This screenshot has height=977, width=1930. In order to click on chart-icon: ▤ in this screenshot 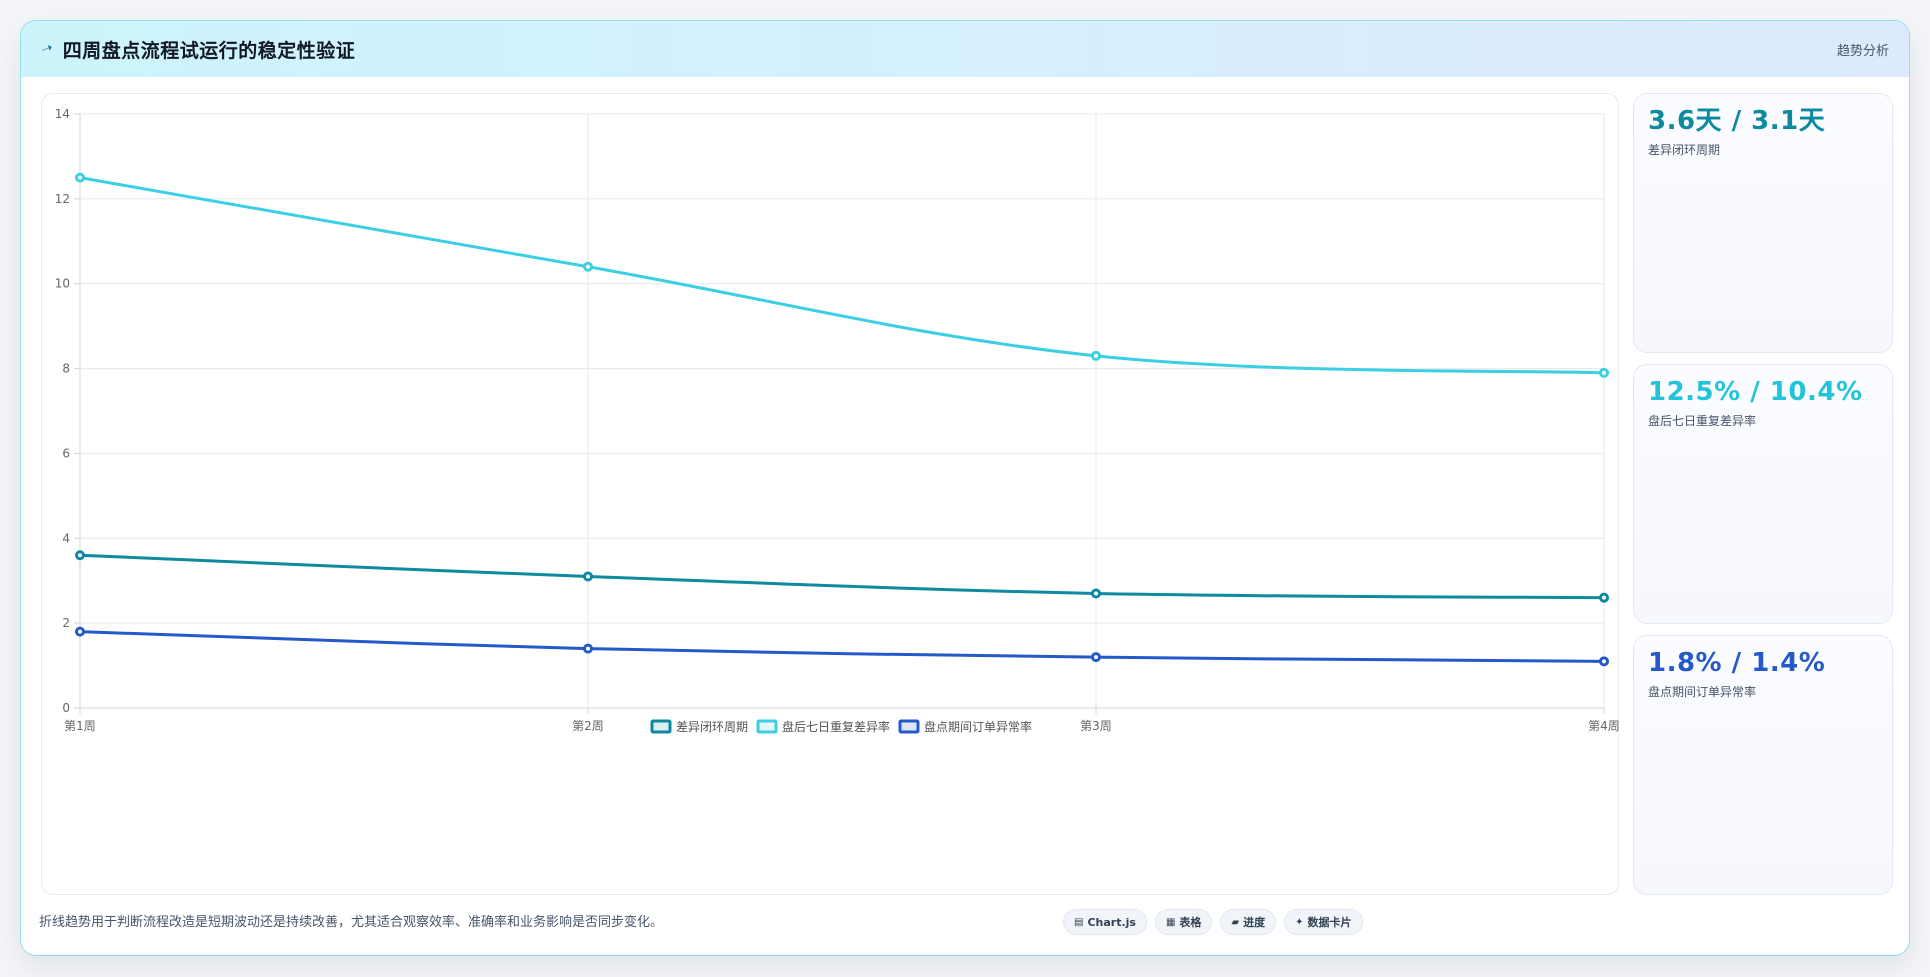, I will do `click(1079, 922)`.